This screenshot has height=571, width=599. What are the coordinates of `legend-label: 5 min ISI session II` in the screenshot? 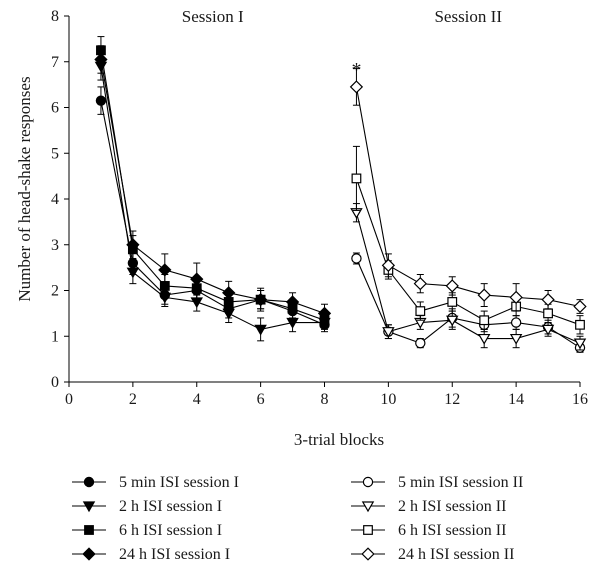 It's located at (460, 482).